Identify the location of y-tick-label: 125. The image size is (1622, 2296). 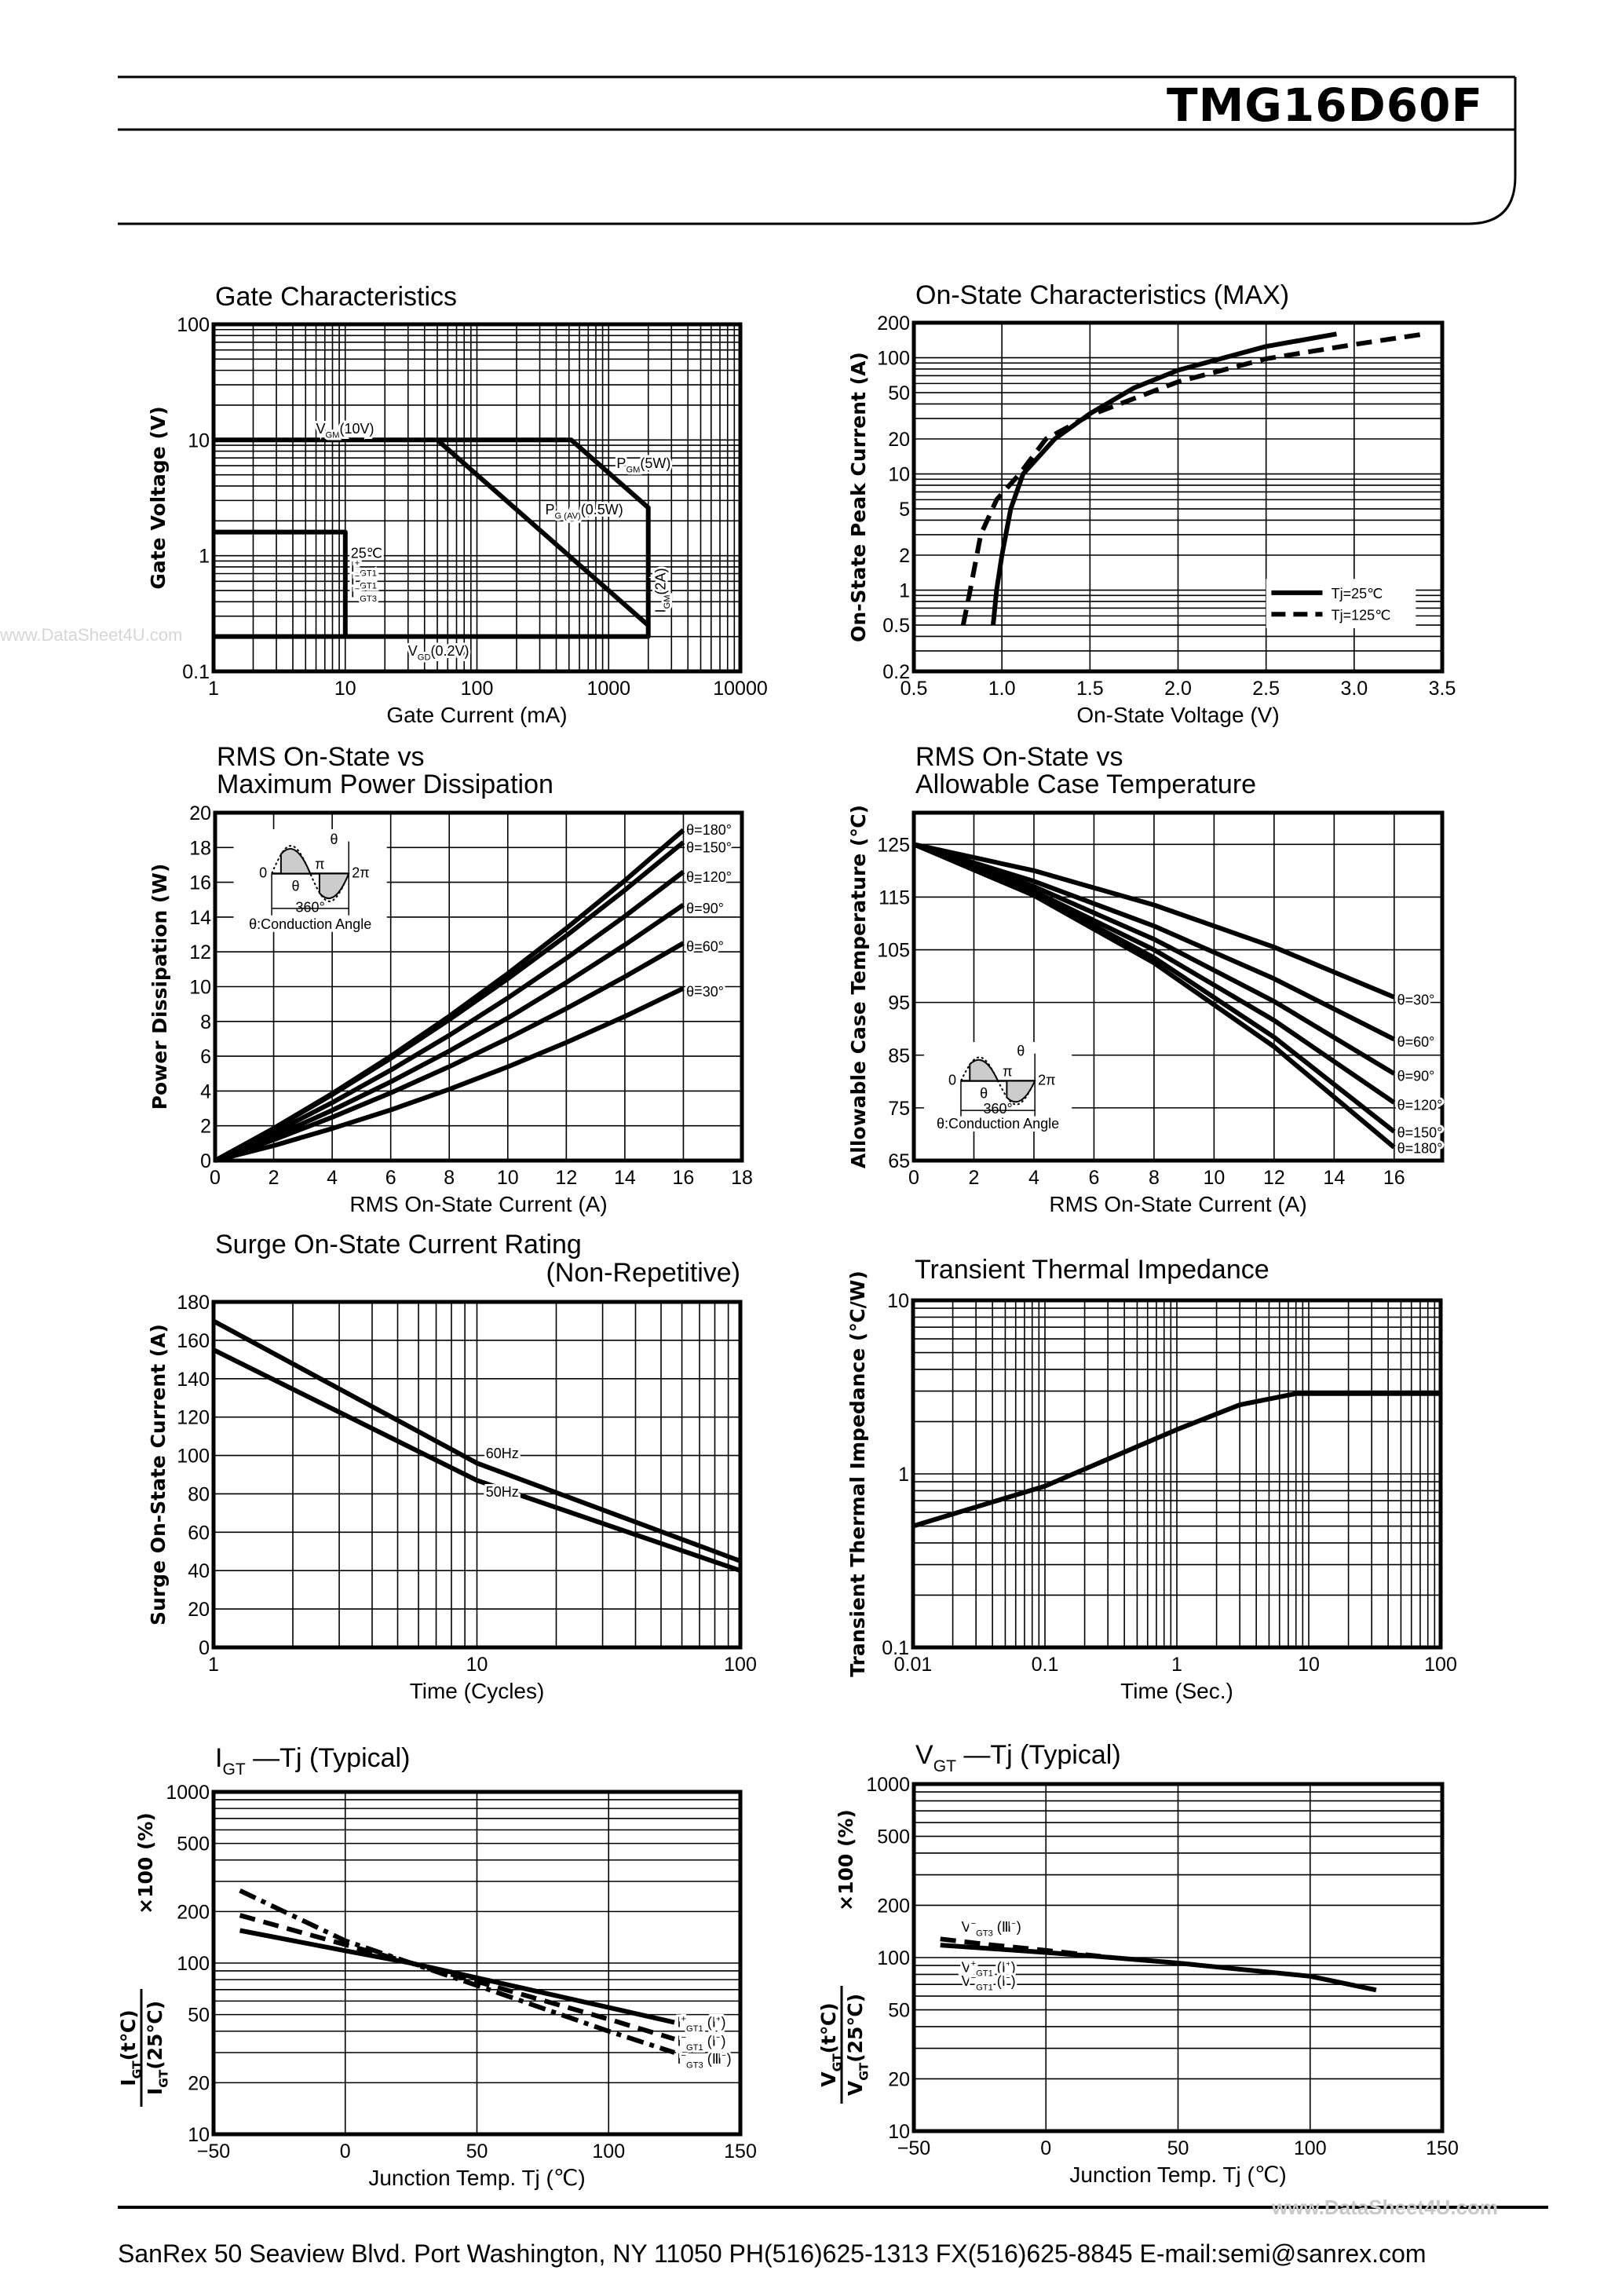
(893, 845).